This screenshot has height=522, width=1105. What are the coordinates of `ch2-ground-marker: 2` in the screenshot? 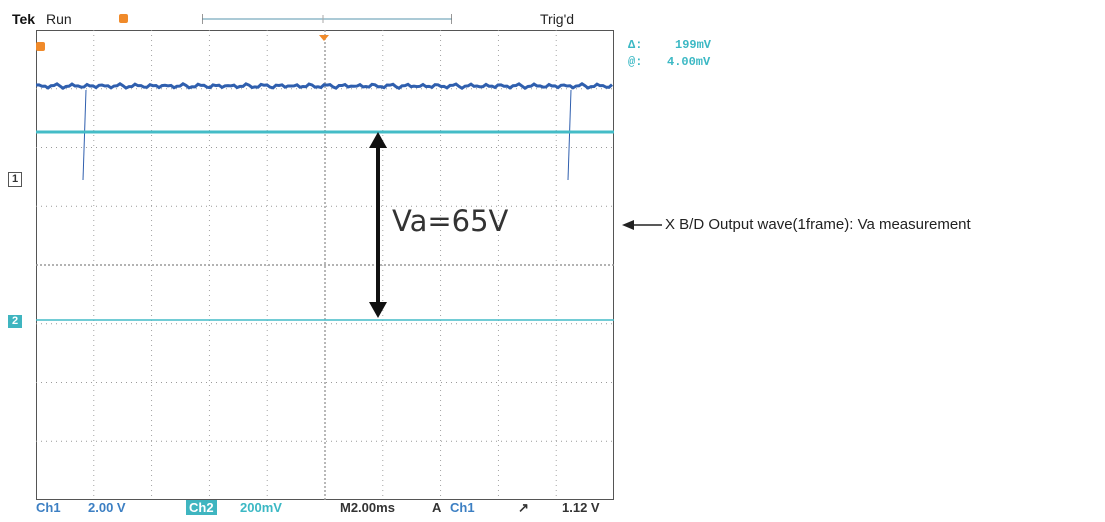 It's located at (15, 321).